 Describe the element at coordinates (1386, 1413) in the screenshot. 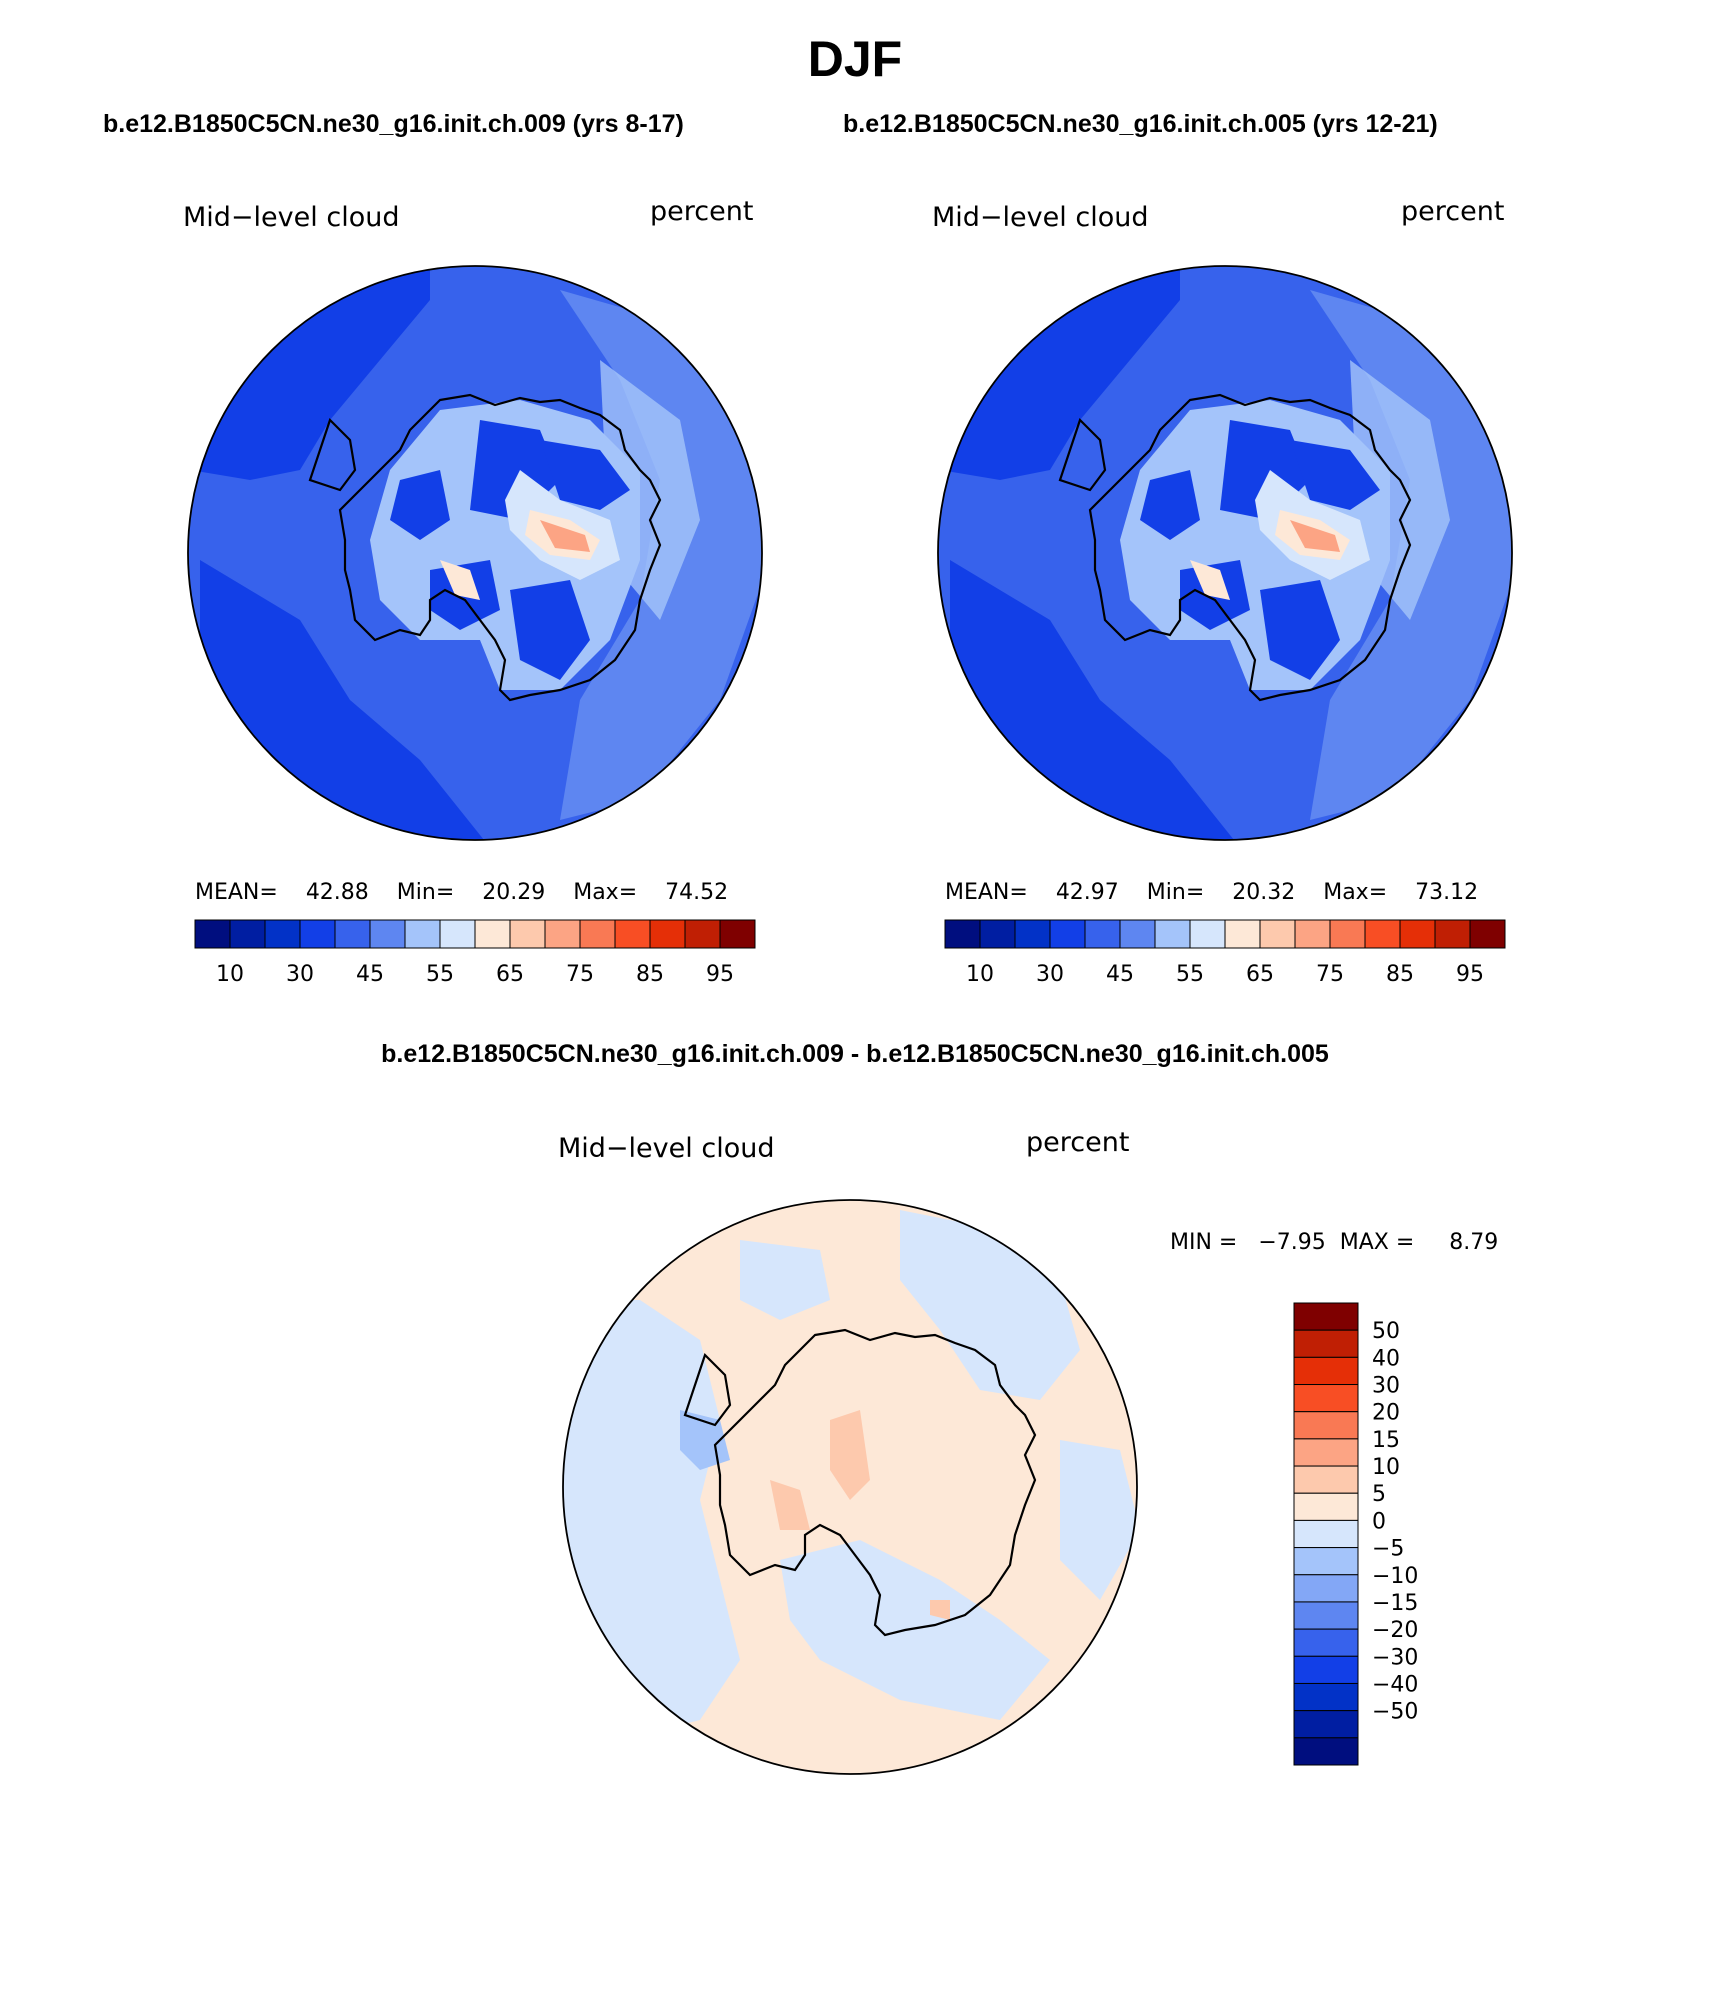

I see `colorbar-tick-label: 20` at that location.